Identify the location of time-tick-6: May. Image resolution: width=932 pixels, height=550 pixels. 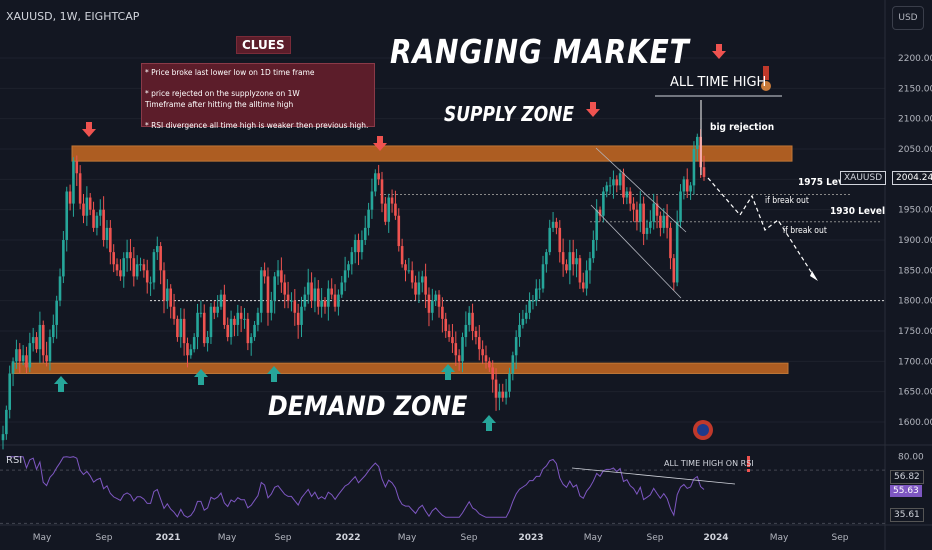
(407, 538).